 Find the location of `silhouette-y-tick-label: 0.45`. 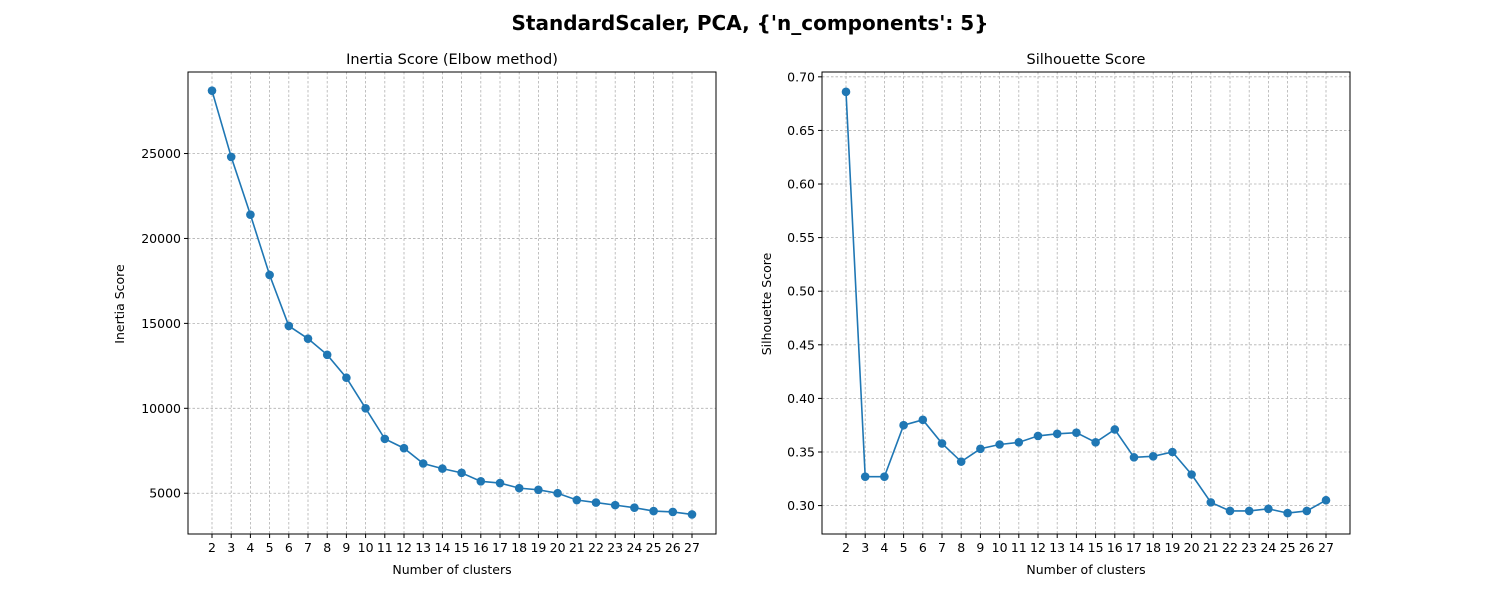

silhouette-y-tick-label: 0.45 is located at coordinates (801, 344).